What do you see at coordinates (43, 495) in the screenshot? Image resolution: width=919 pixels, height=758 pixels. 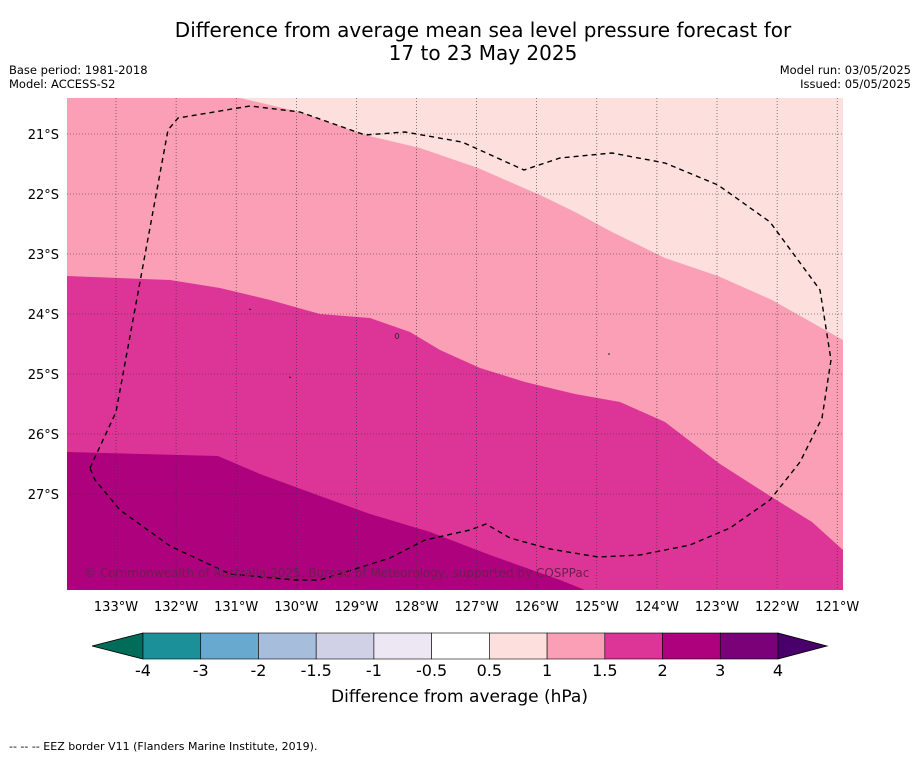 I see `lat-label: 27°S` at bounding box center [43, 495].